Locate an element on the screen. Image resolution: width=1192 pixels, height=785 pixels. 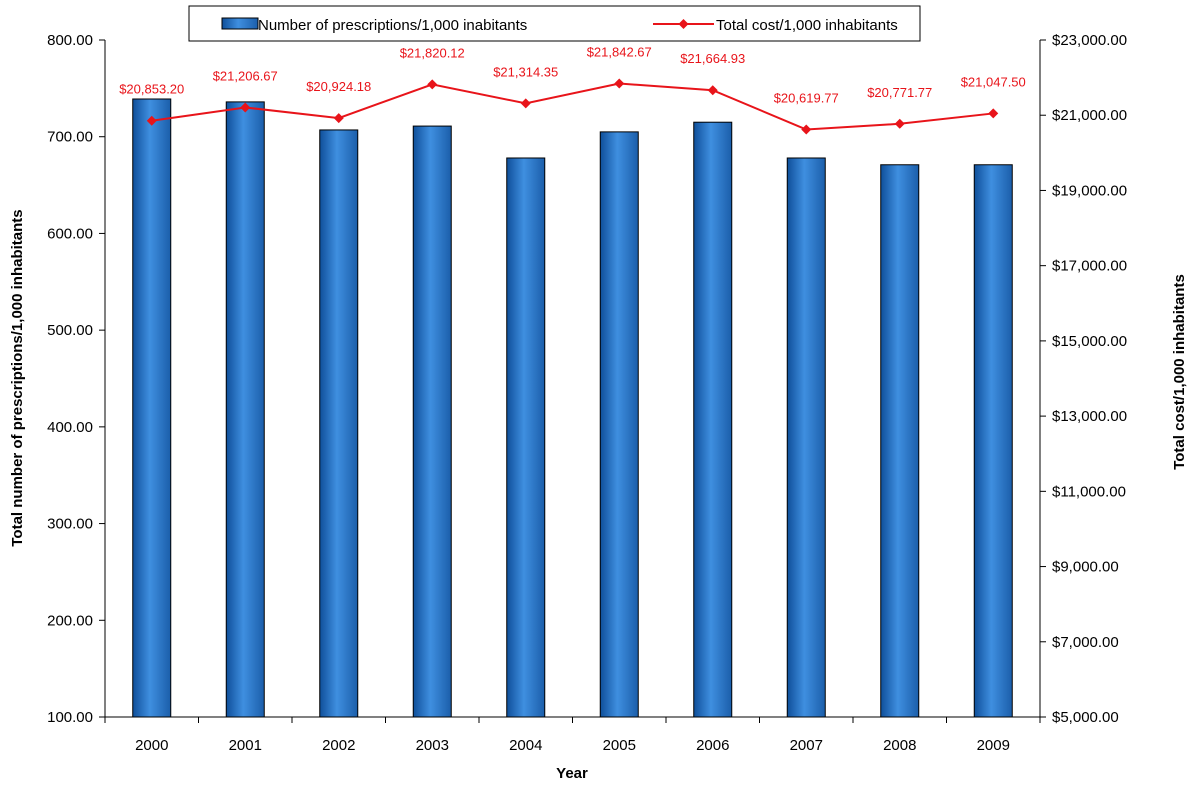
y-tick-label: 300.00 is located at coordinates (70, 524).